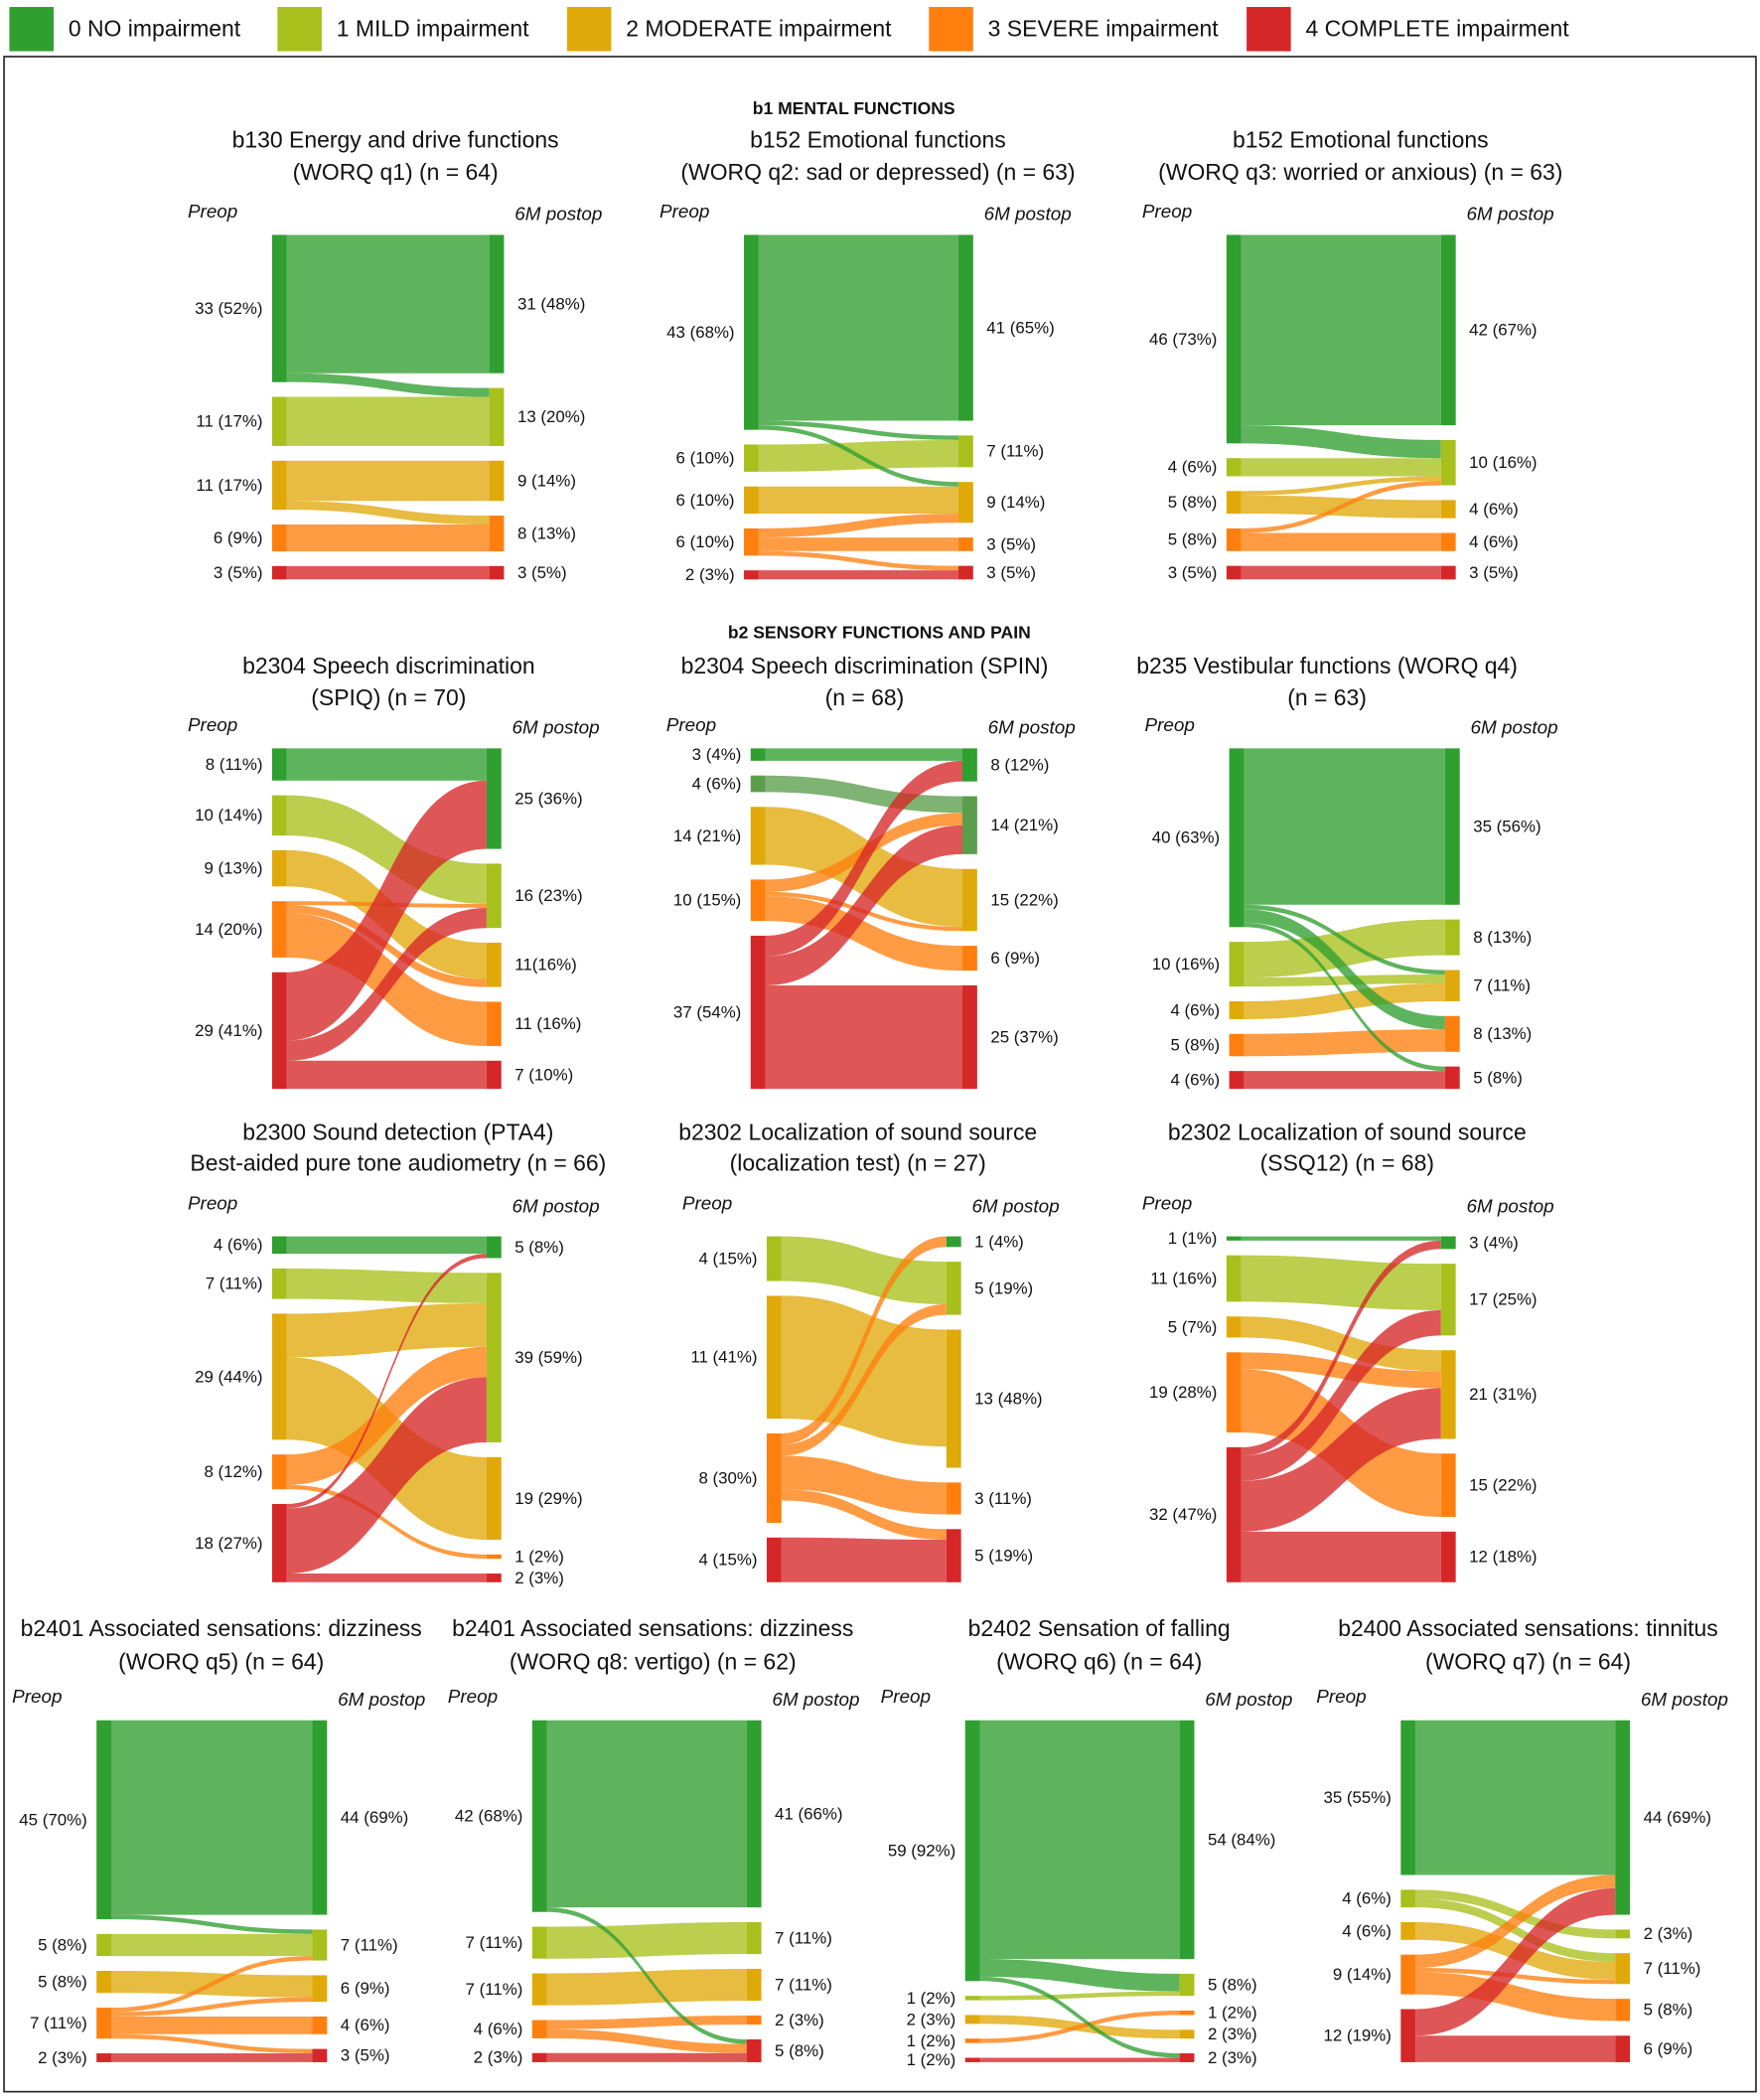  I want to click on panel-subtitle: (localization test) (n = 27), so click(858, 1162).